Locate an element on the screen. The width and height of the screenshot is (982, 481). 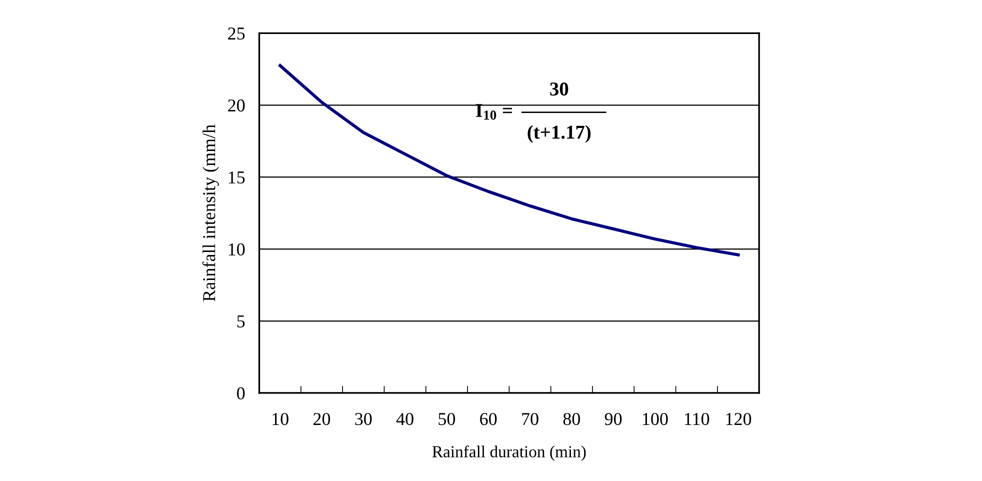
y-tick-label: 0 is located at coordinates (241, 393).